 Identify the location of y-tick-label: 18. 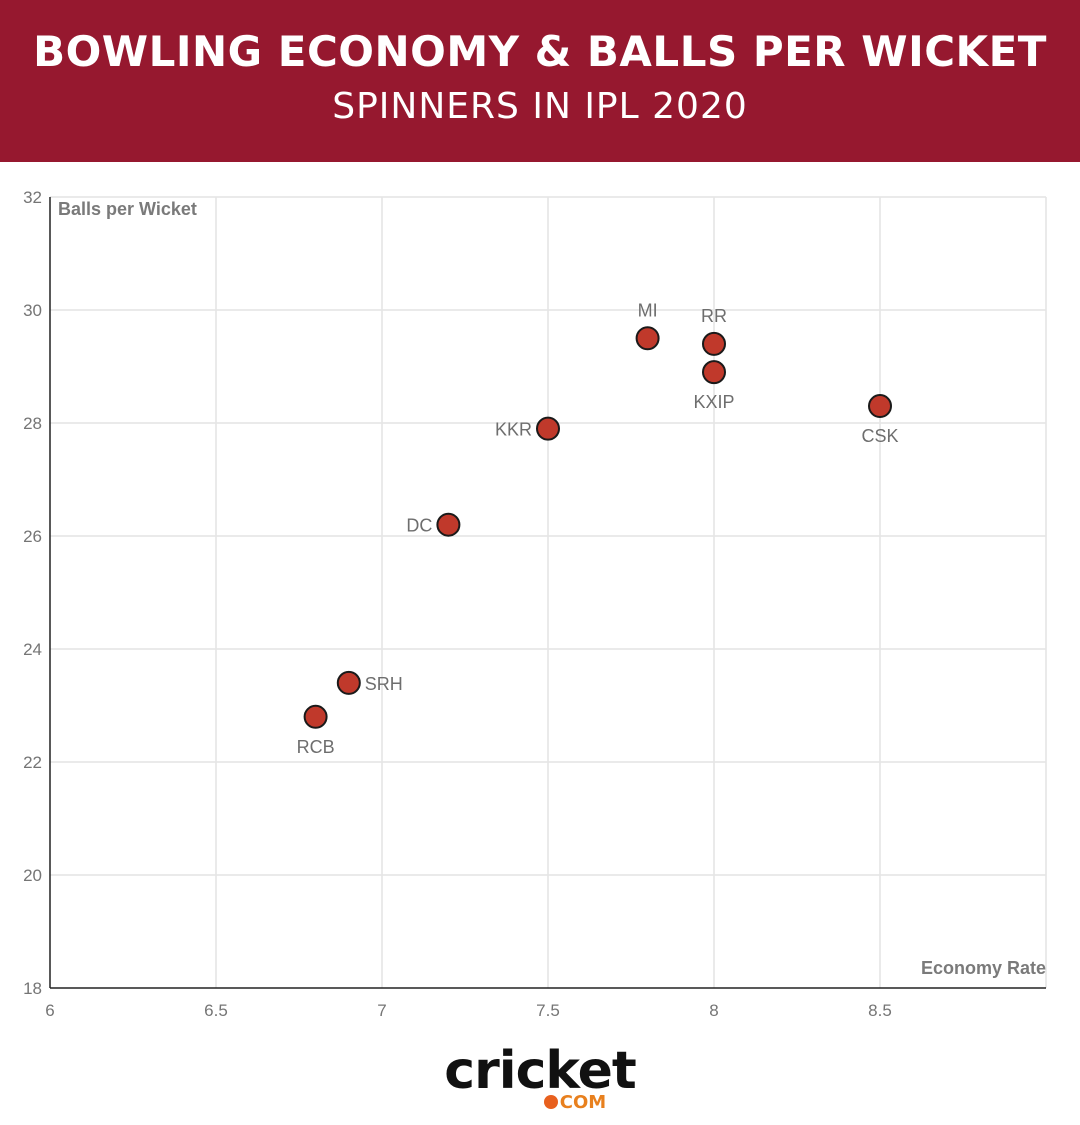
(32, 988).